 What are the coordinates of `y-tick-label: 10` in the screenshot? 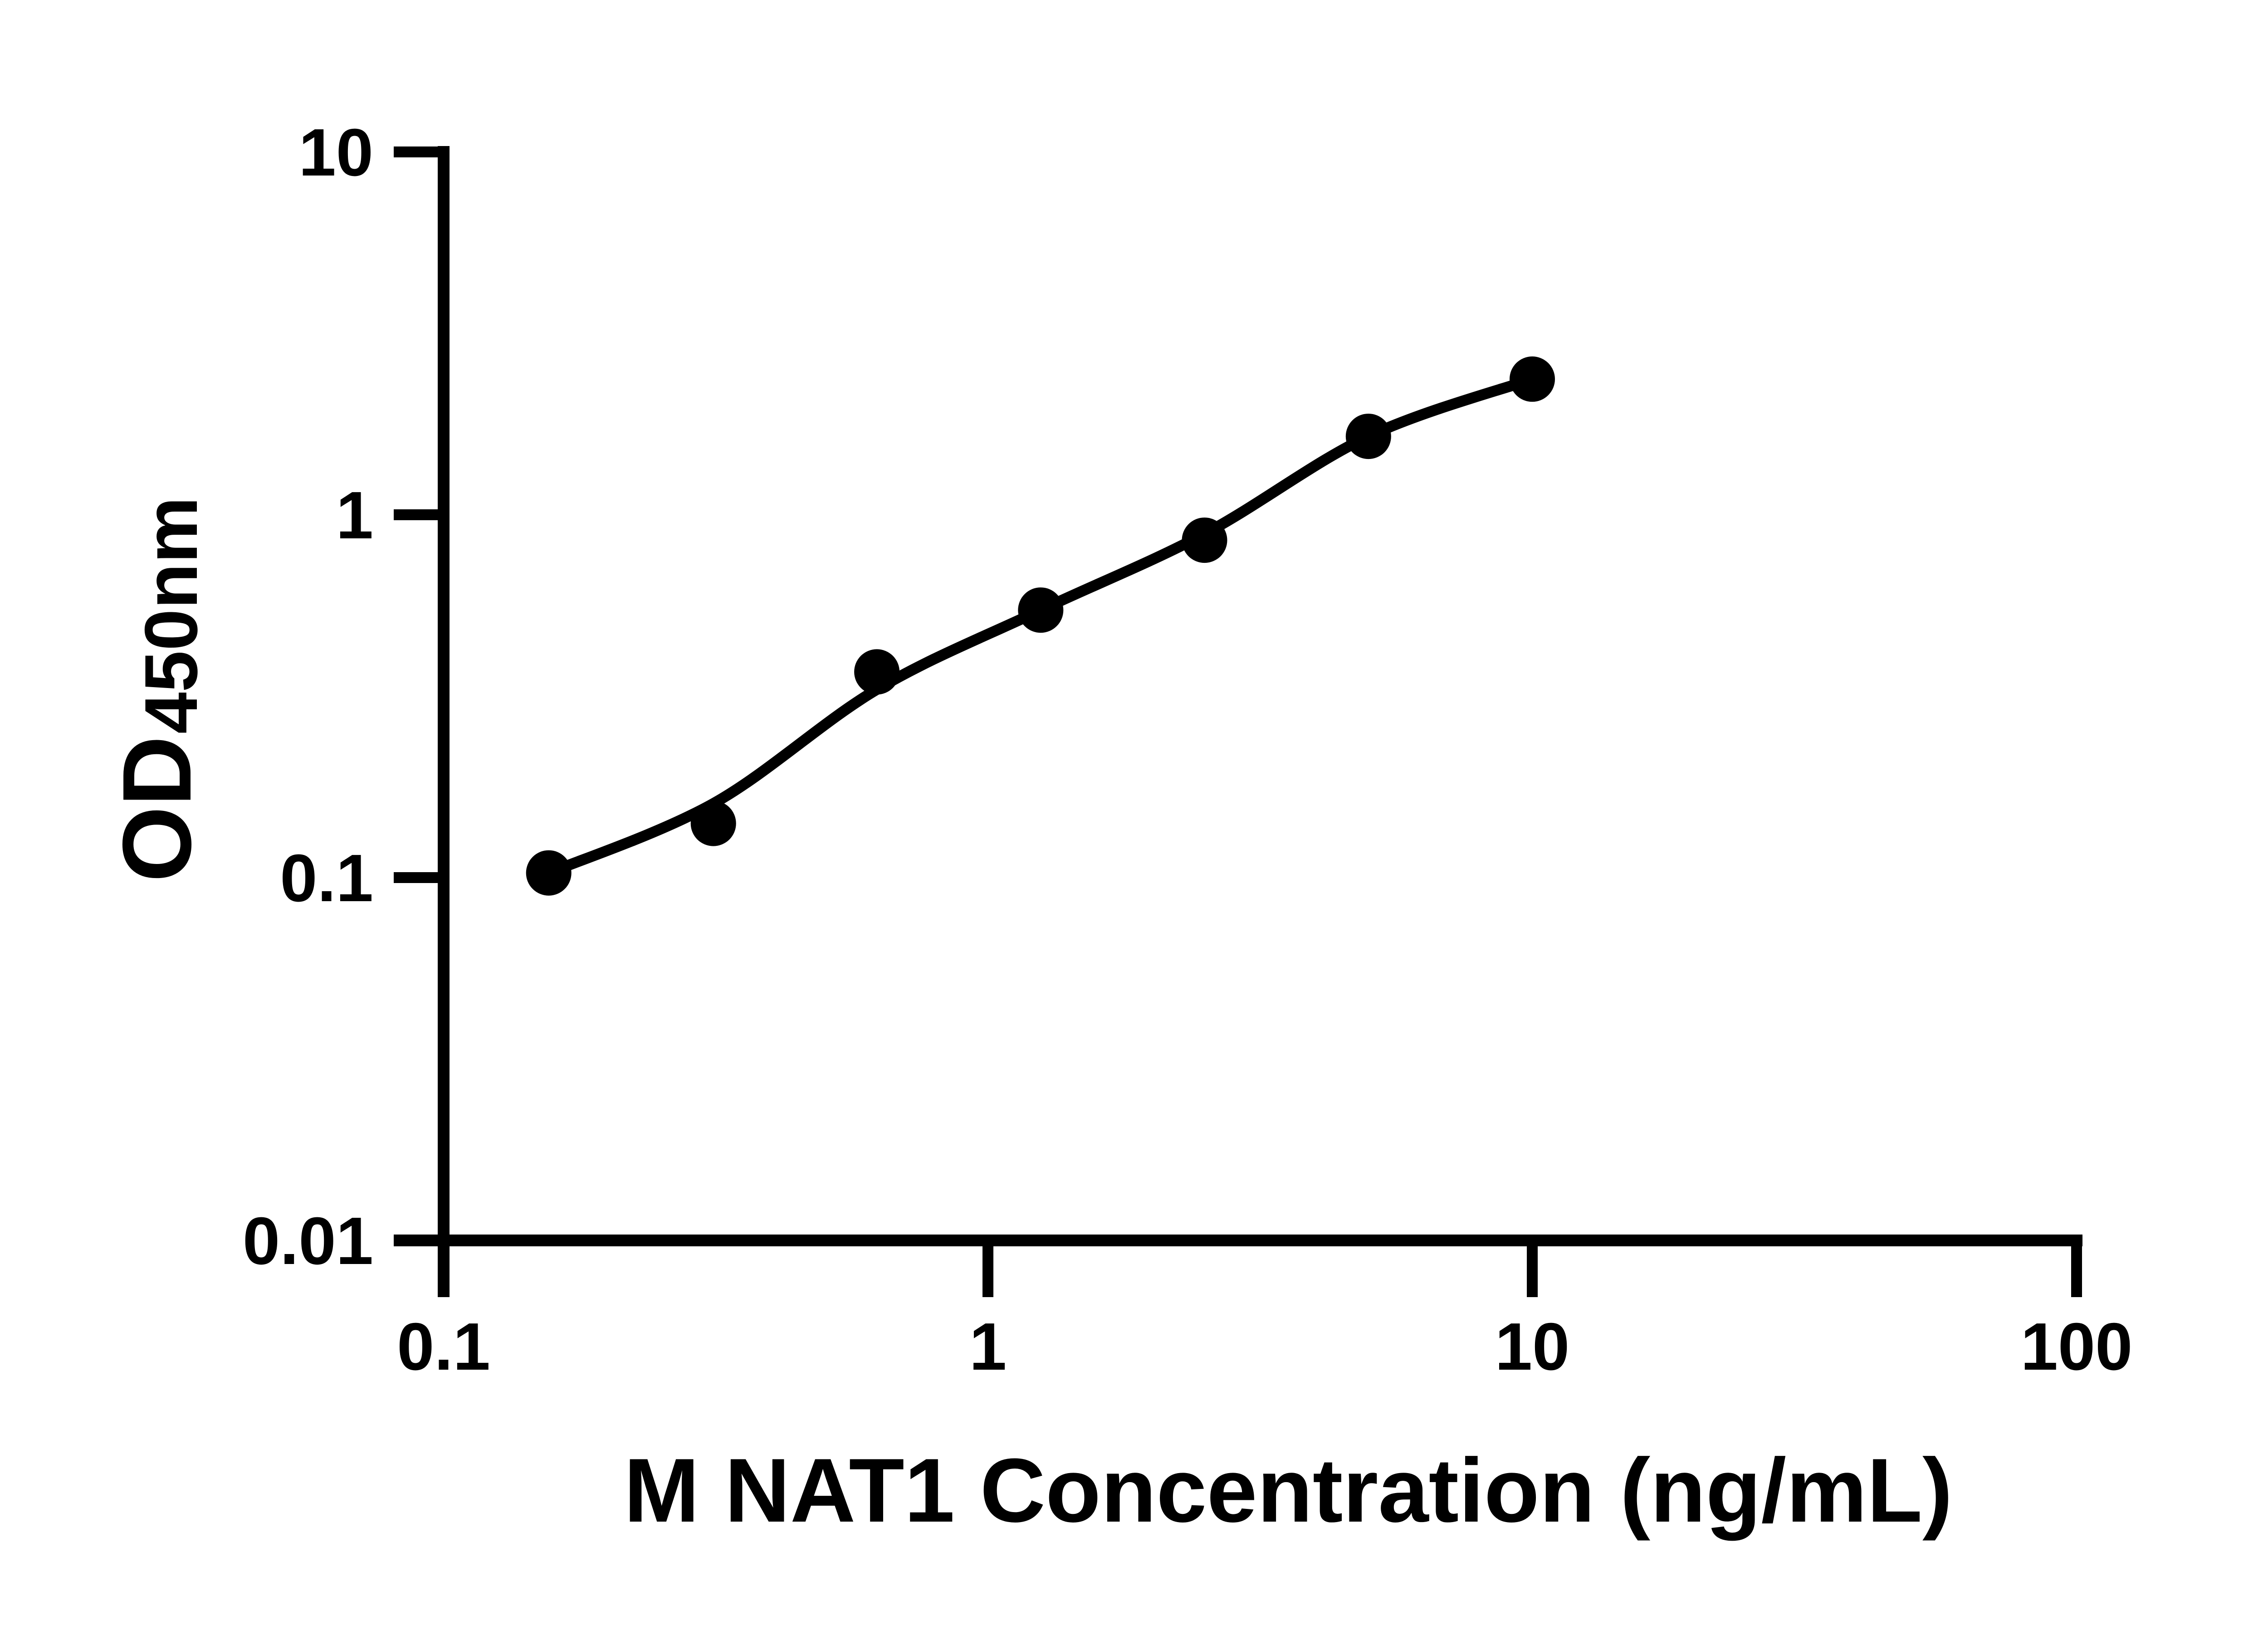 It's located at (336, 152).